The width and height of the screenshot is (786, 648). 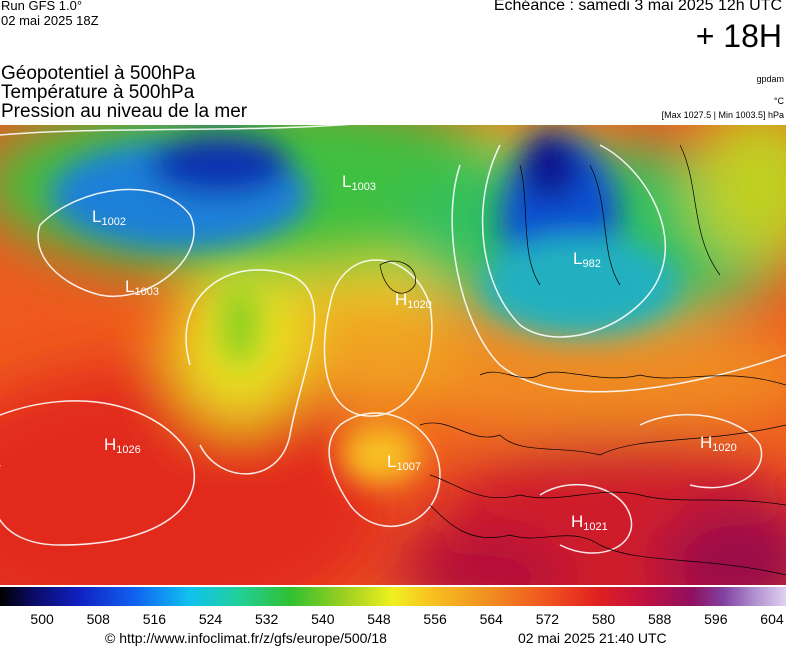 I want to click on pressure-center: H1021, so click(x=589, y=522).